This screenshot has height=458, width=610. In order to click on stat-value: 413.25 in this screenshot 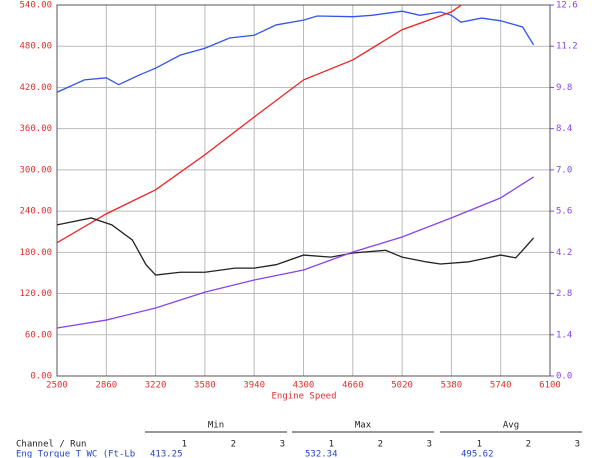, I will do `click(166, 454)`.